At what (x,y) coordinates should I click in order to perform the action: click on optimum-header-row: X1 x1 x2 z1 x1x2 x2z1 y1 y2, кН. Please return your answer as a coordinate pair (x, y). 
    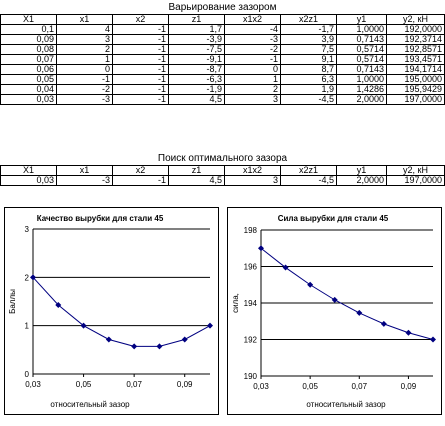
    Looking at the image, I should click on (222, 170).